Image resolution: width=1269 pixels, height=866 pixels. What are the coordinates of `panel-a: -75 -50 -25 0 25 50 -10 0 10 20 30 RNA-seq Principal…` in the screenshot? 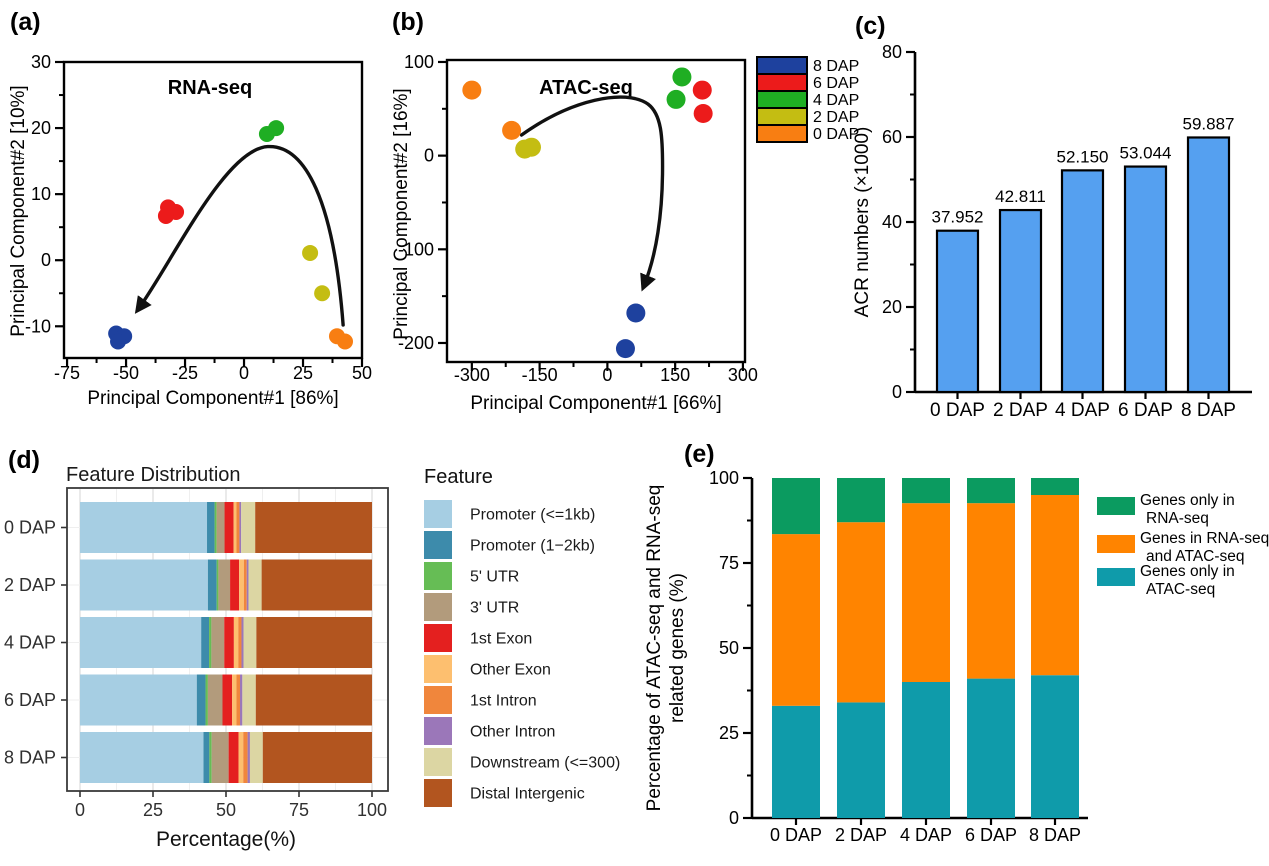 It's located at (190, 230).